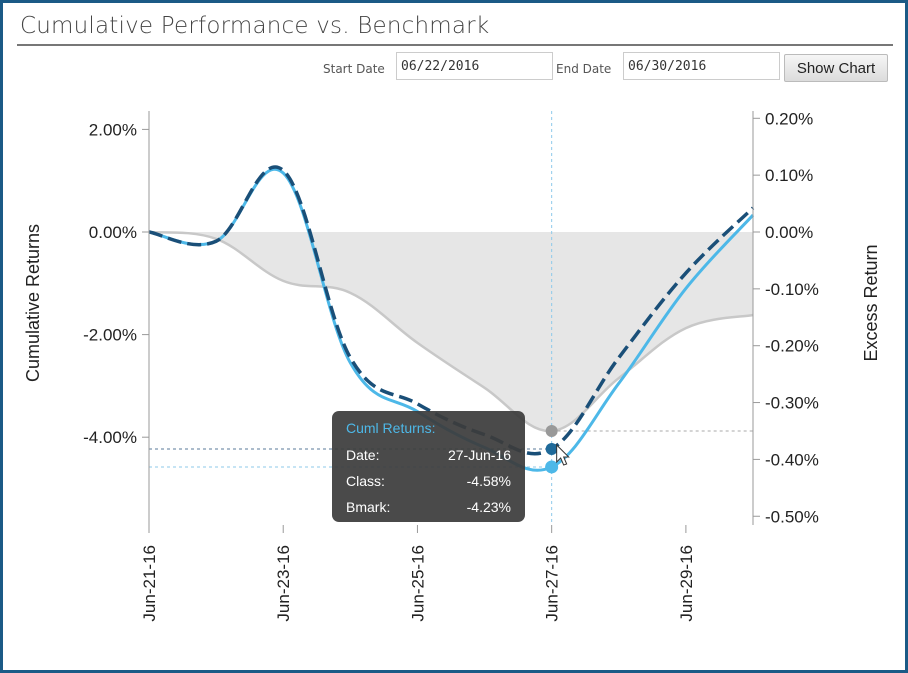 The image size is (908, 673). Describe the element at coordinates (488, 507) in the screenshot. I see `tooltip-bmark-value: -4.23%` at that location.